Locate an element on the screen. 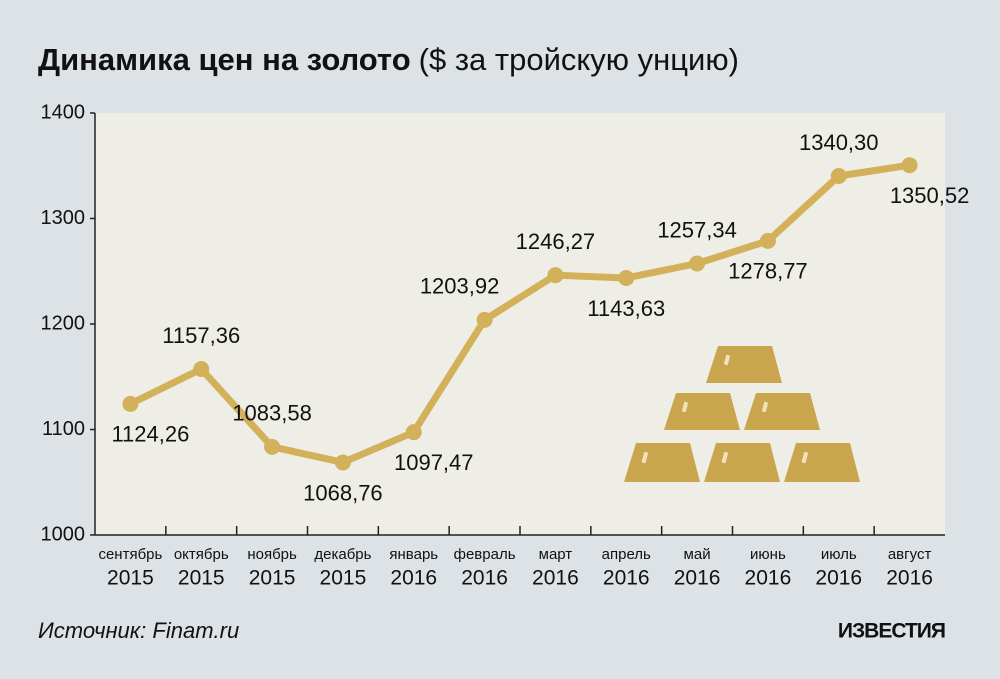  logo: ИЗВЕСТИЯ is located at coordinates (891, 631).